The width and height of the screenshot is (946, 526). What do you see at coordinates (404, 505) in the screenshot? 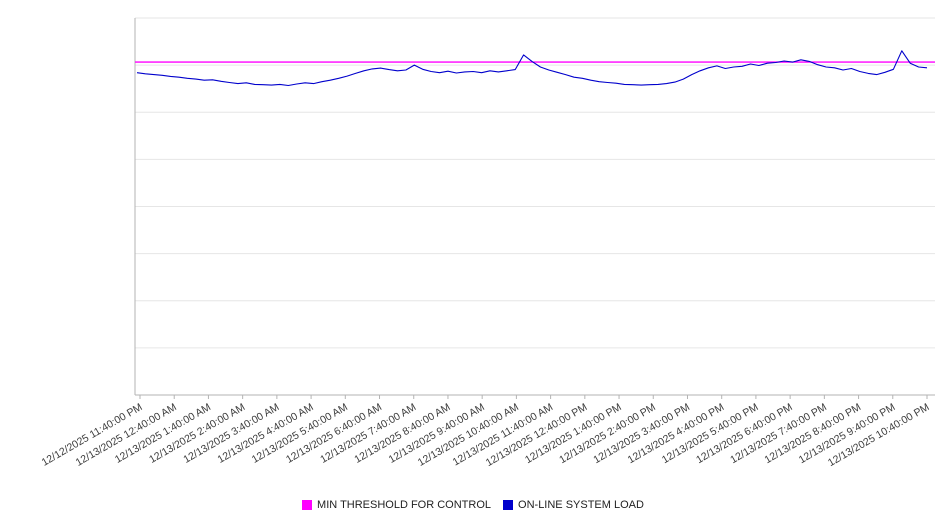
I see `legend-label-threshold: MIN THRESHOLD FOR CONTROL` at bounding box center [404, 505].